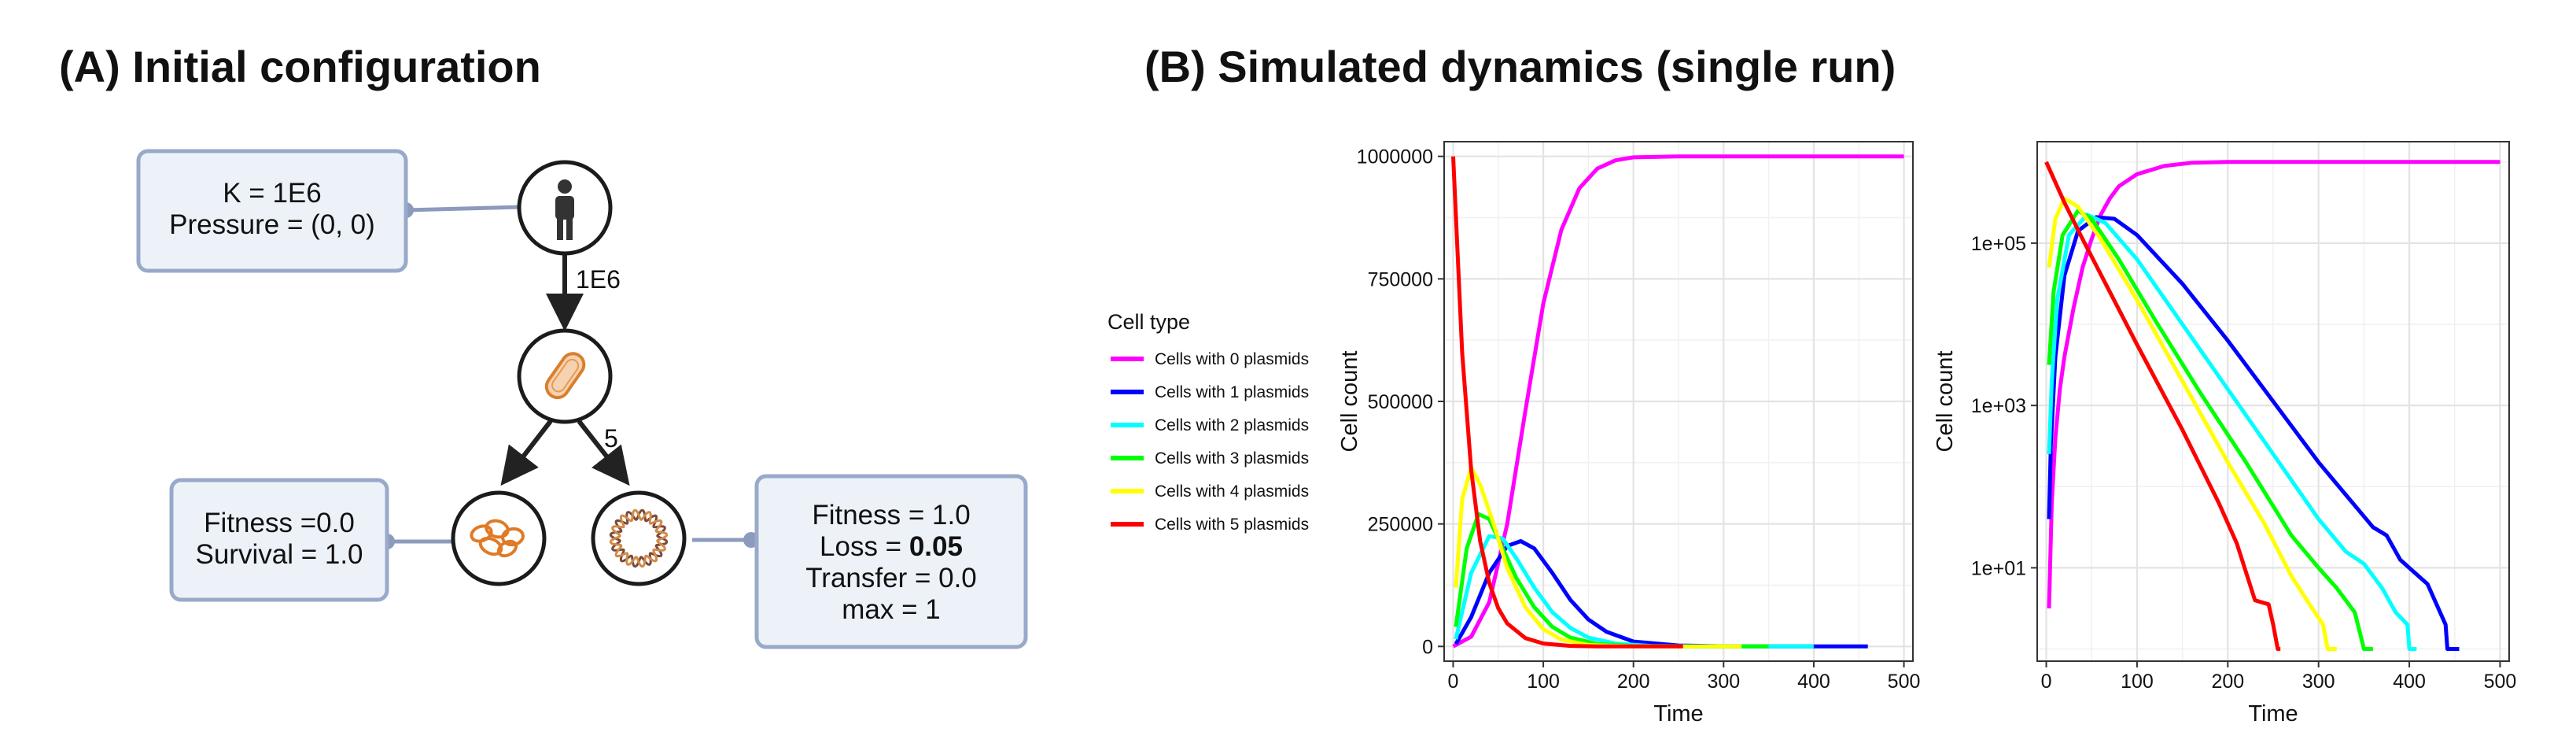 The image size is (2576, 743). Describe the element at coordinates (272, 224) in the screenshot. I see `env-pressure-text: Pressure = (0, 0)` at that location.